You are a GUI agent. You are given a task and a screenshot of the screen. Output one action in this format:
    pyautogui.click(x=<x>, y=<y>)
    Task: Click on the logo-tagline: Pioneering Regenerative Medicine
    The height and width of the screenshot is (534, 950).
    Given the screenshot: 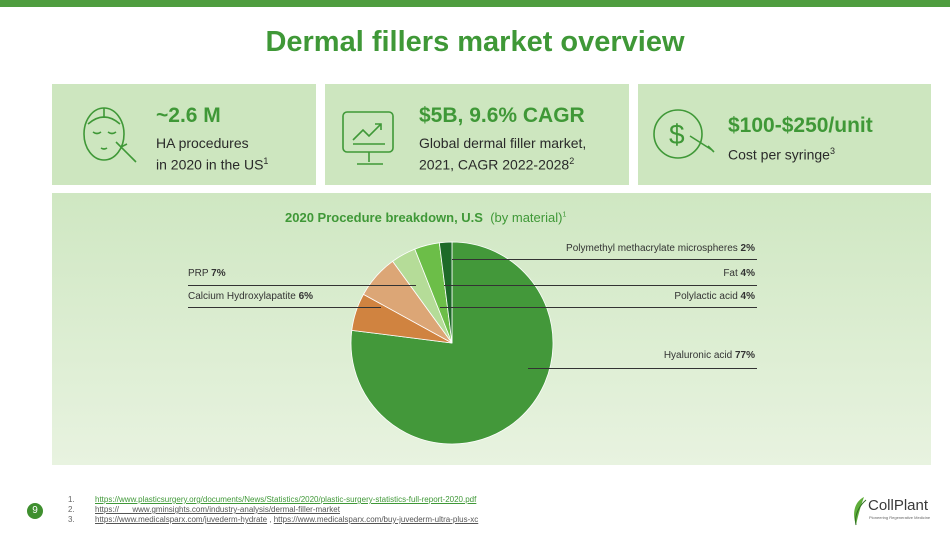 What is the action you would take?
    pyautogui.click(x=900, y=517)
    